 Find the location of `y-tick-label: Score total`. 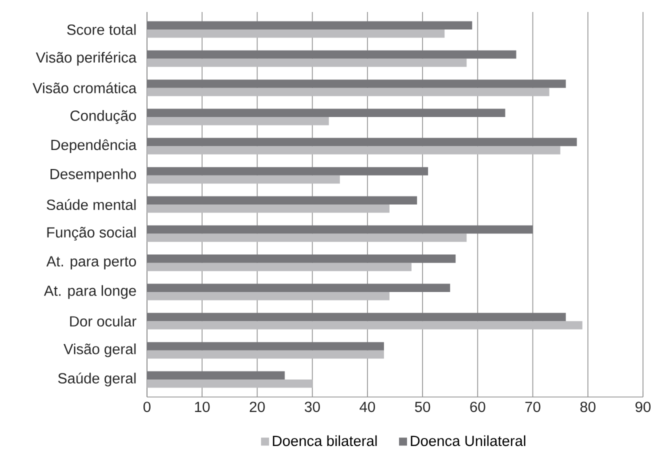

y-tick-label: Score total is located at coordinates (101, 29).